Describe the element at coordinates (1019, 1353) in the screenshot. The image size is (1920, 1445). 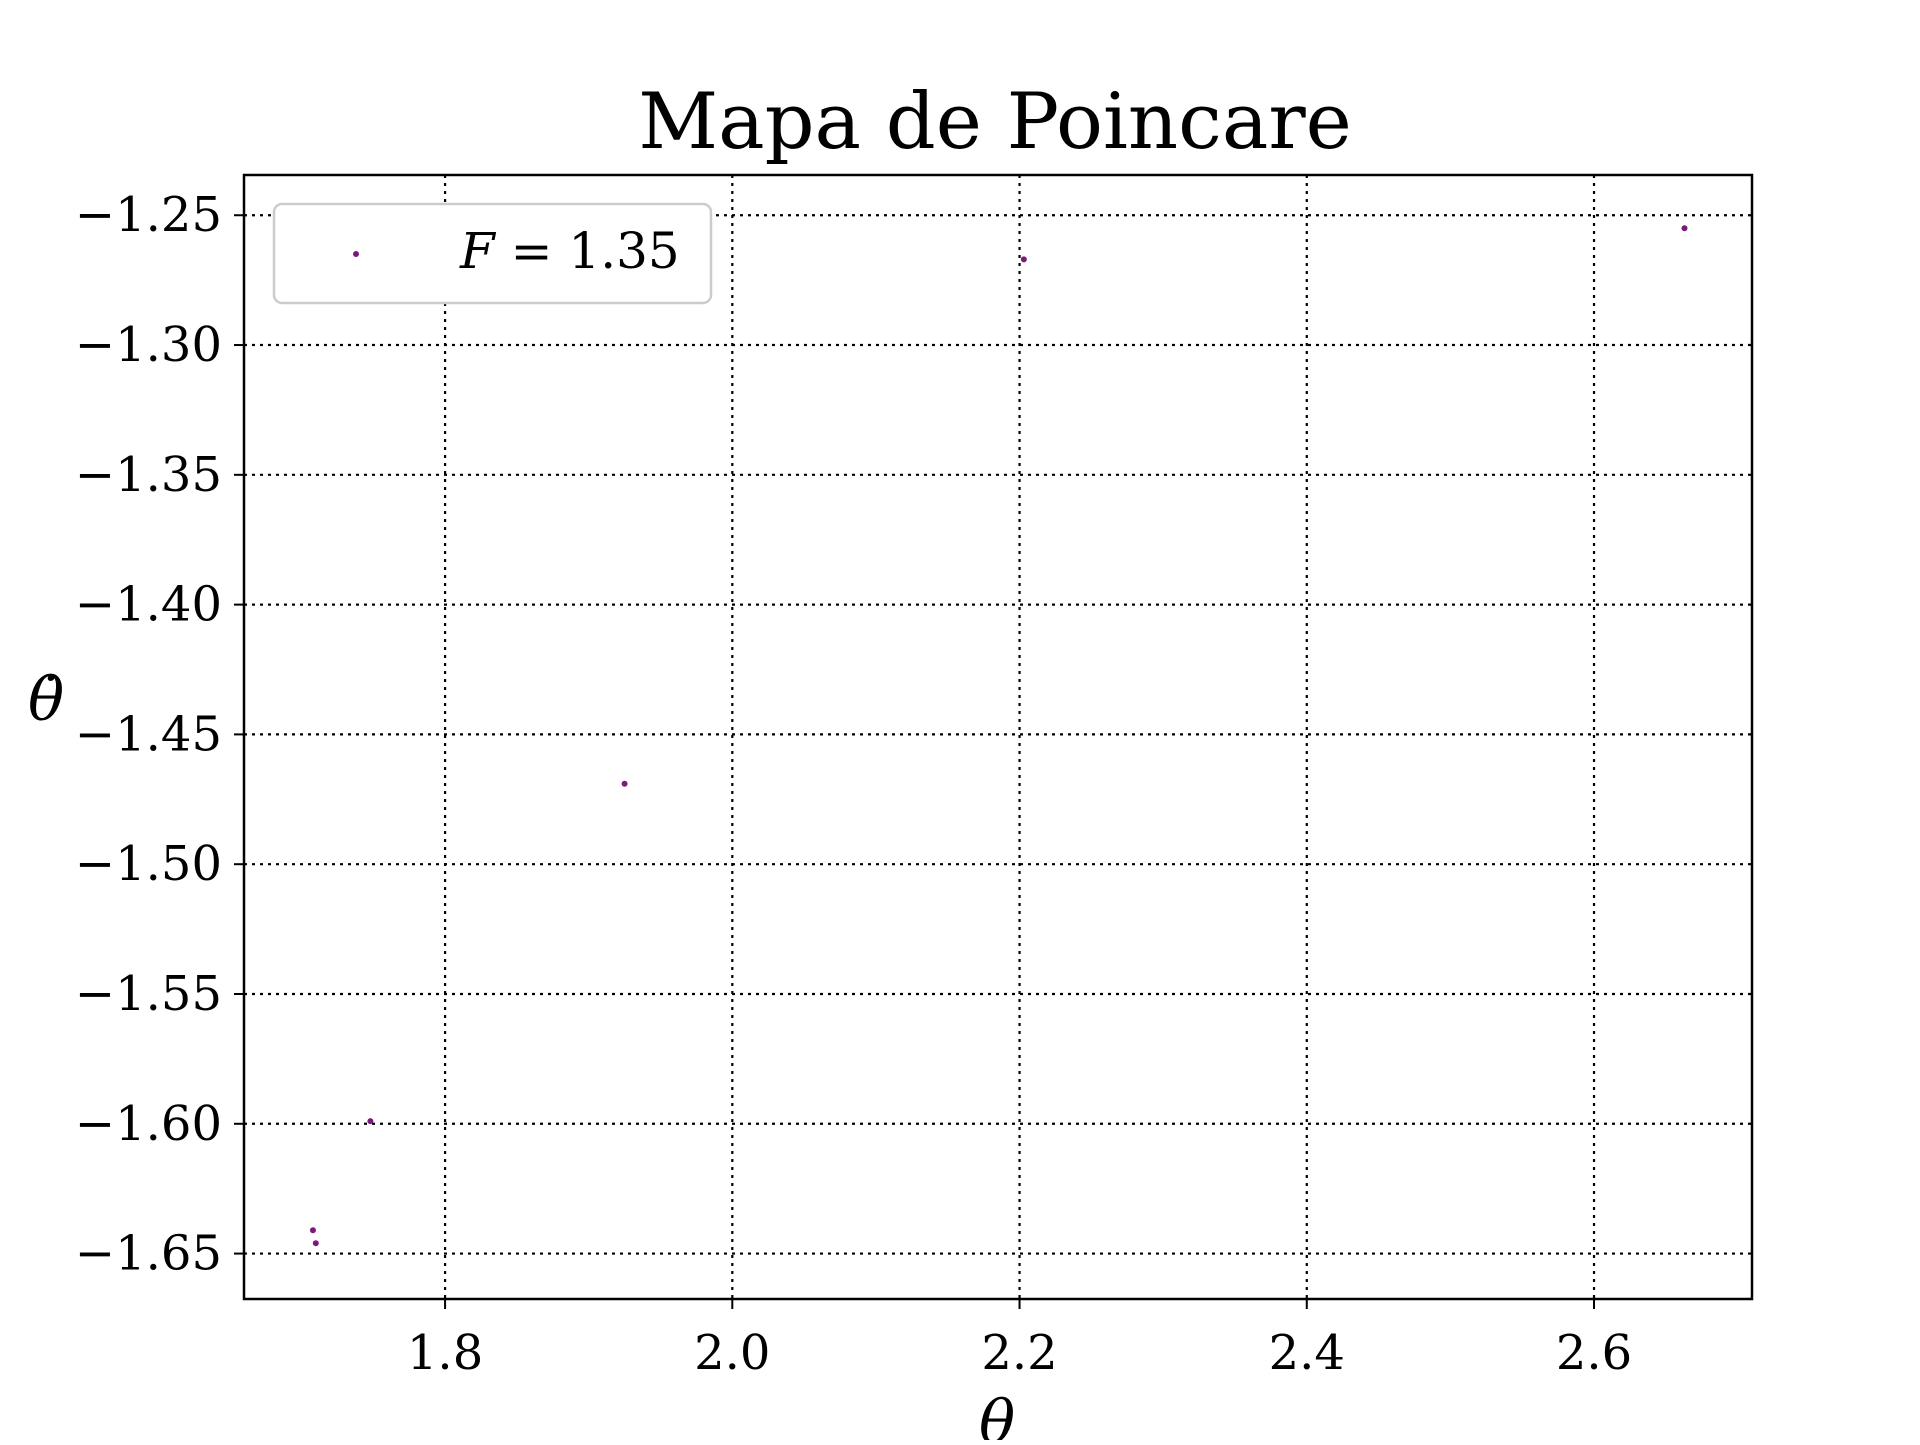
I see `x-tick-label: 2.2` at that location.